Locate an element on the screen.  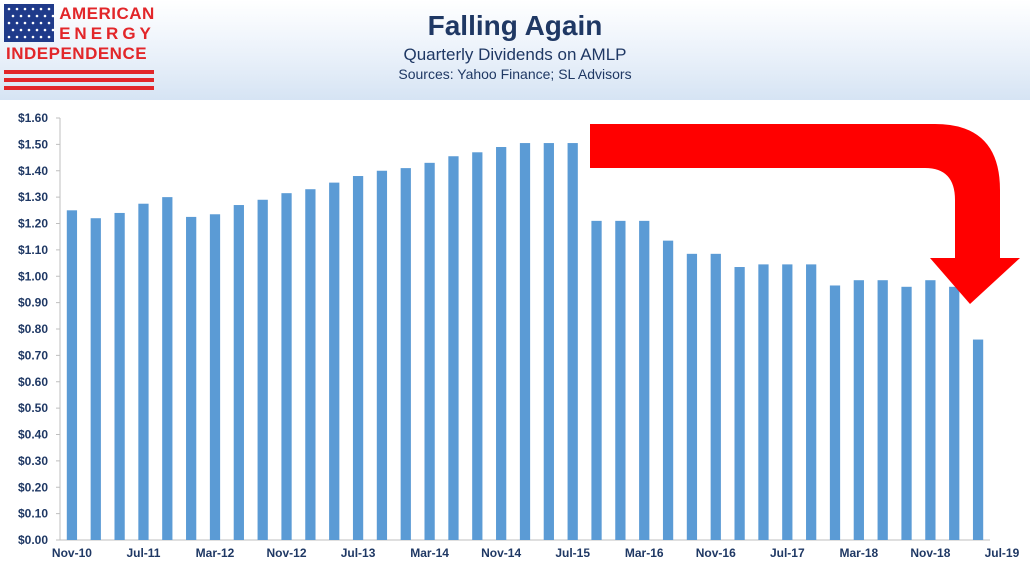
x-tick-label: Nov-18 is located at coordinates (930, 553).